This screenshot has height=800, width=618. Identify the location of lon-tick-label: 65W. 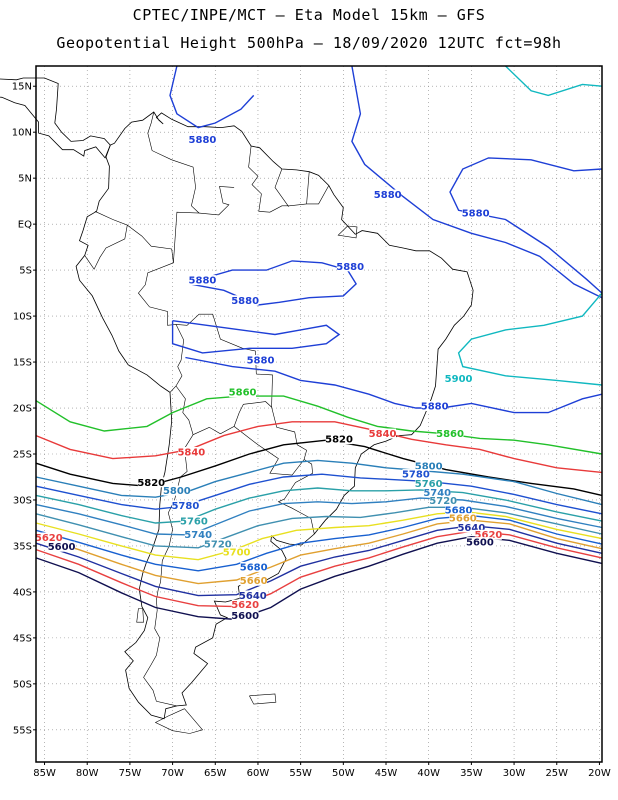
(215, 773).